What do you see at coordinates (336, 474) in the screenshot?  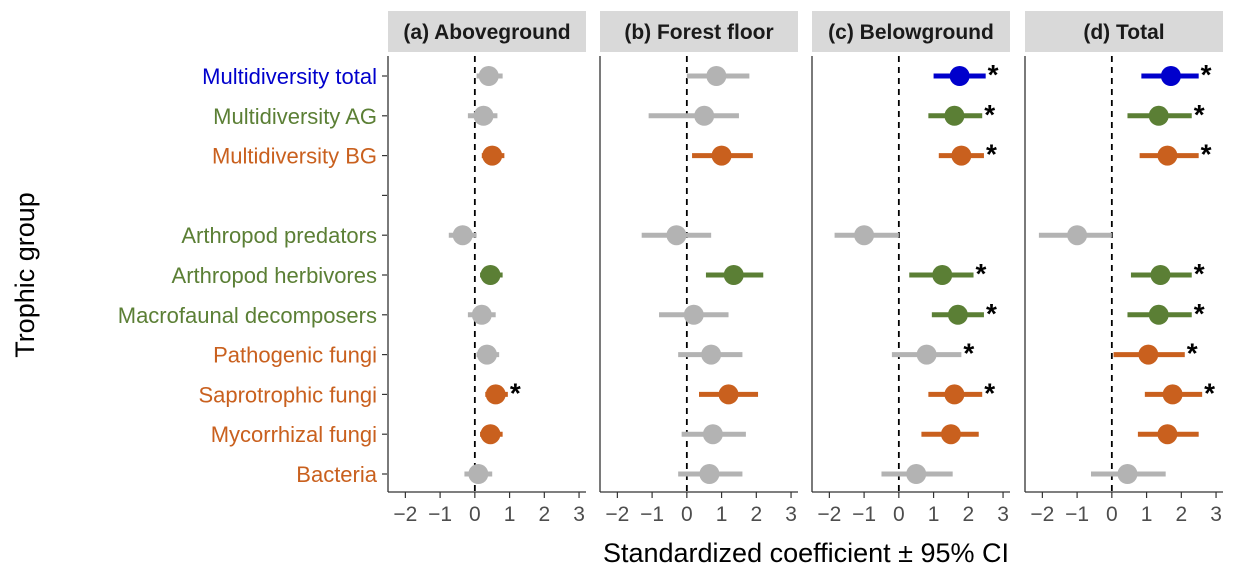 I see `y-tick-label: Bacteria` at bounding box center [336, 474].